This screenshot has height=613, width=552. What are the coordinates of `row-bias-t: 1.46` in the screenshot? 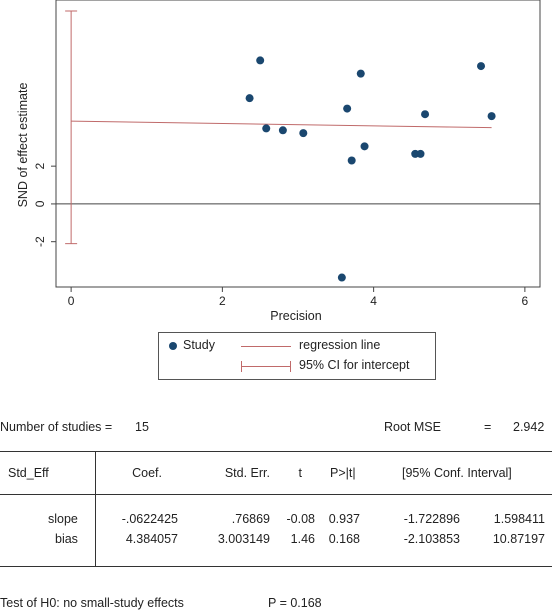 It's located at (302, 539).